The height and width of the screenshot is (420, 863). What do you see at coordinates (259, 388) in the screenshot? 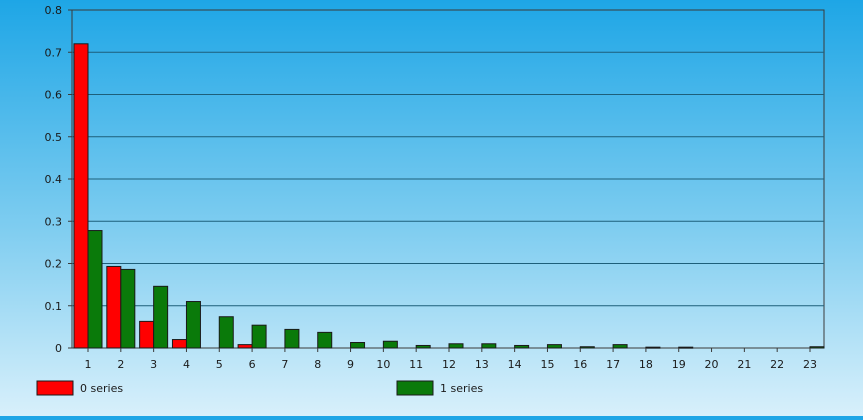
I see `legend: 0 series 1 series` at bounding box center [259, 388].